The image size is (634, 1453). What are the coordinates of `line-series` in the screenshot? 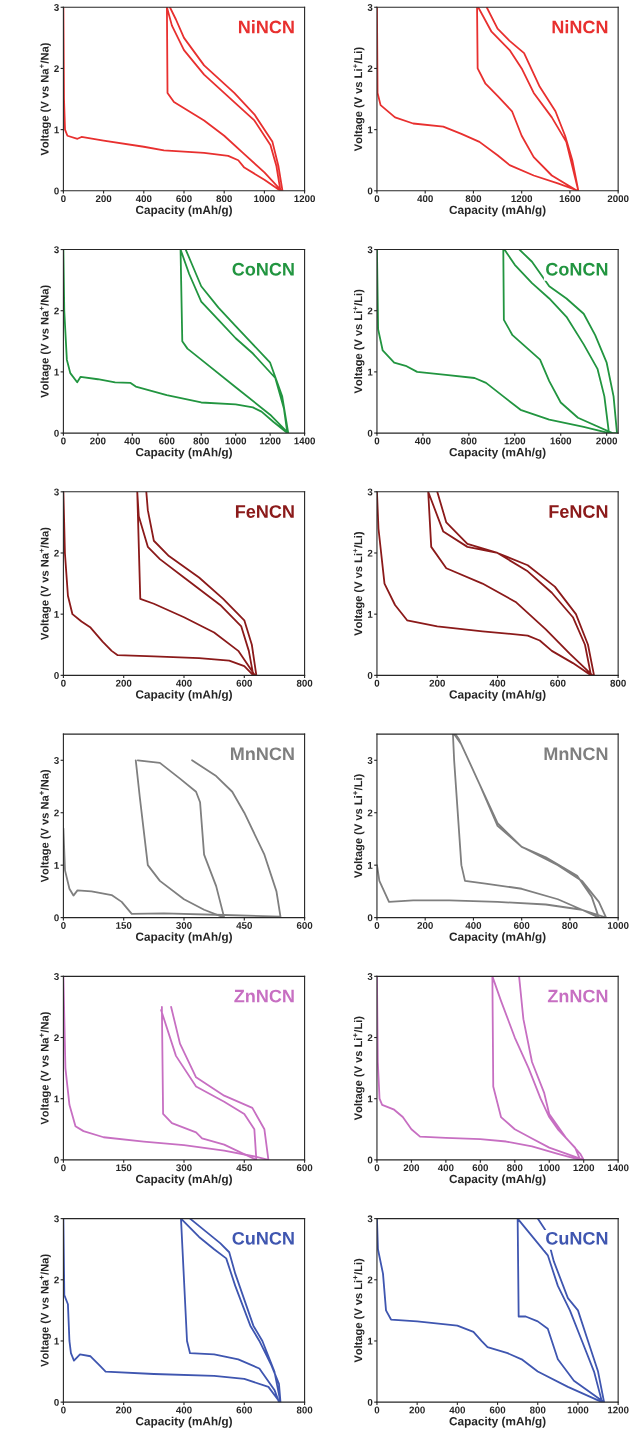 It's located at (497, 341).